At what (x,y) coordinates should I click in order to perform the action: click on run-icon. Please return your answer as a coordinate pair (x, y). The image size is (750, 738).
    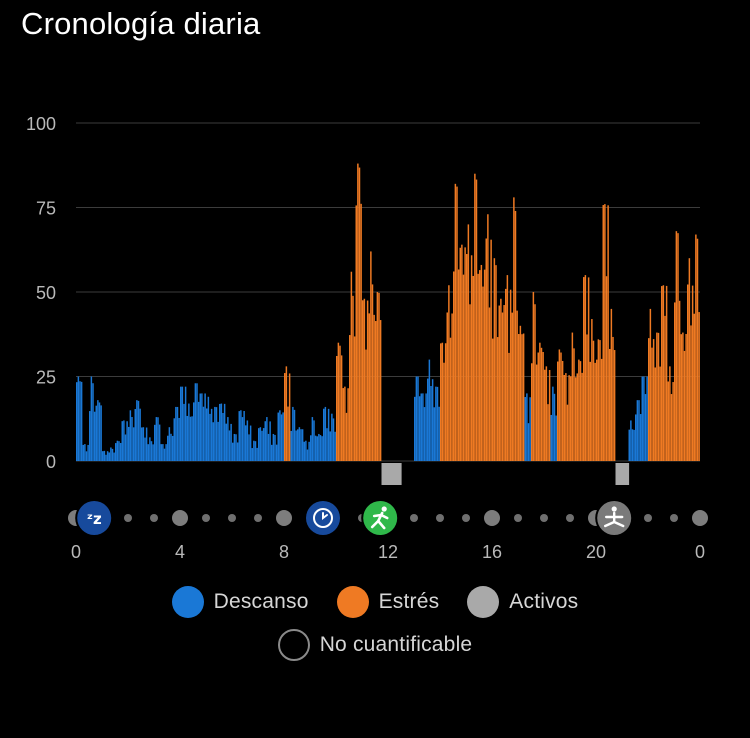
    Looking at the image, I should click on (380, 518).